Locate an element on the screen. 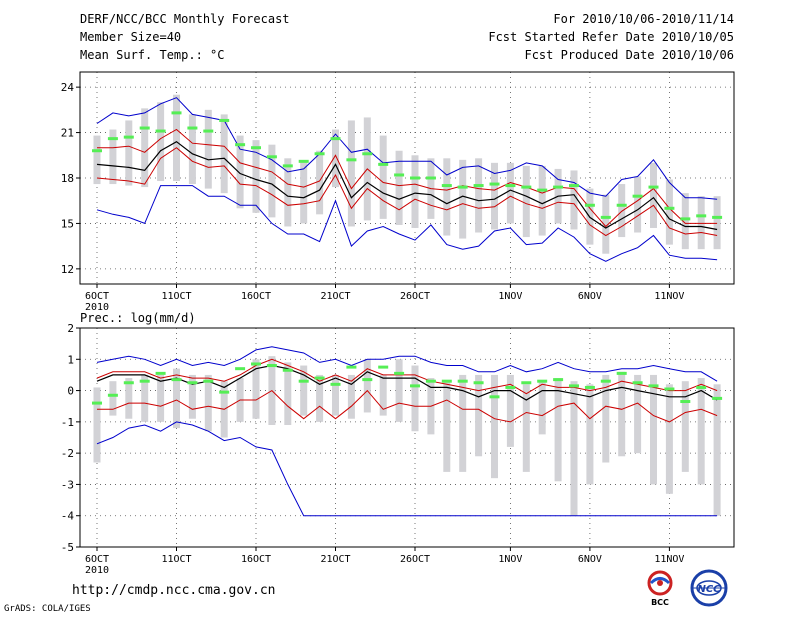 This screenshot has width=800, height=618. series-lower-line is located at coordinates (407, 406).